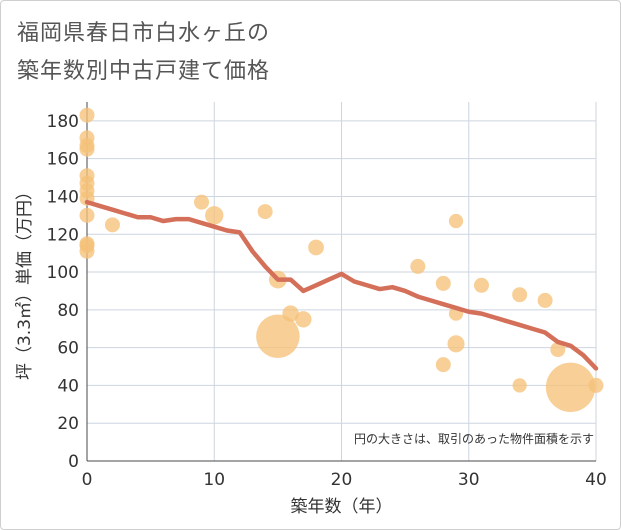 This screenshot has width=621, height=530. I want to click on x-tick-label: 40, so click(596, 480).